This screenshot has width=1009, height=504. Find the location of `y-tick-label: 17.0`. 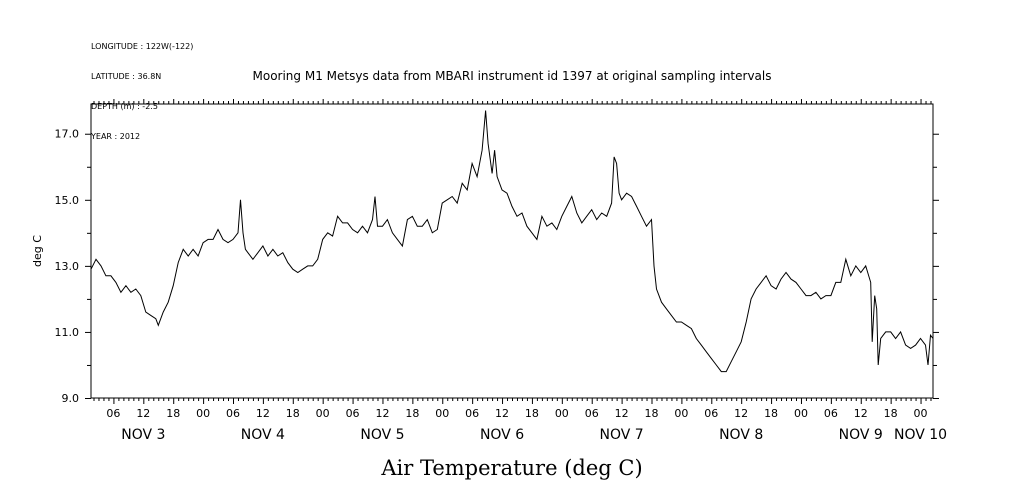

y-tick-label: 17.0 is located at coordinates (67, 134).